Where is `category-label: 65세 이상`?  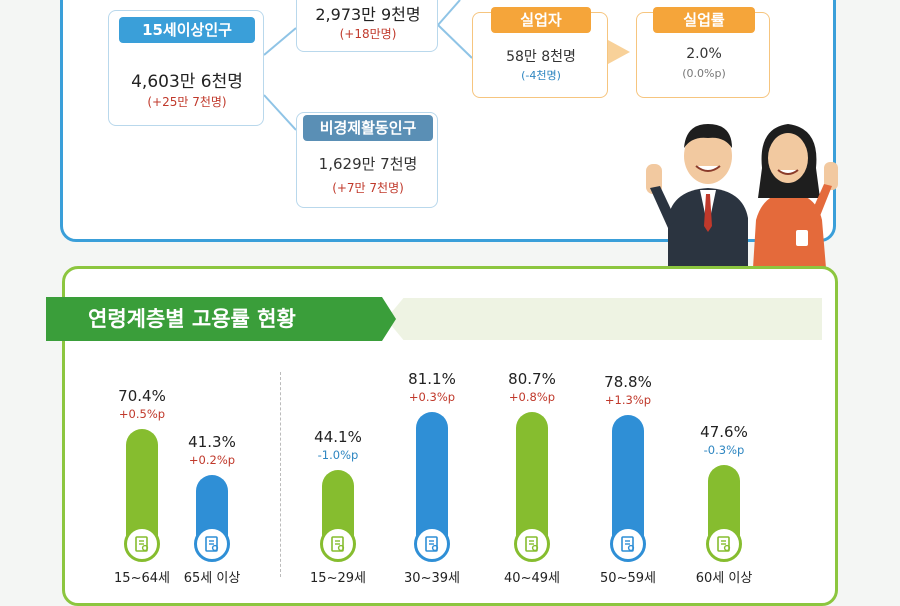
category-label: 65세 이상 is located at coordinates (212, 578).